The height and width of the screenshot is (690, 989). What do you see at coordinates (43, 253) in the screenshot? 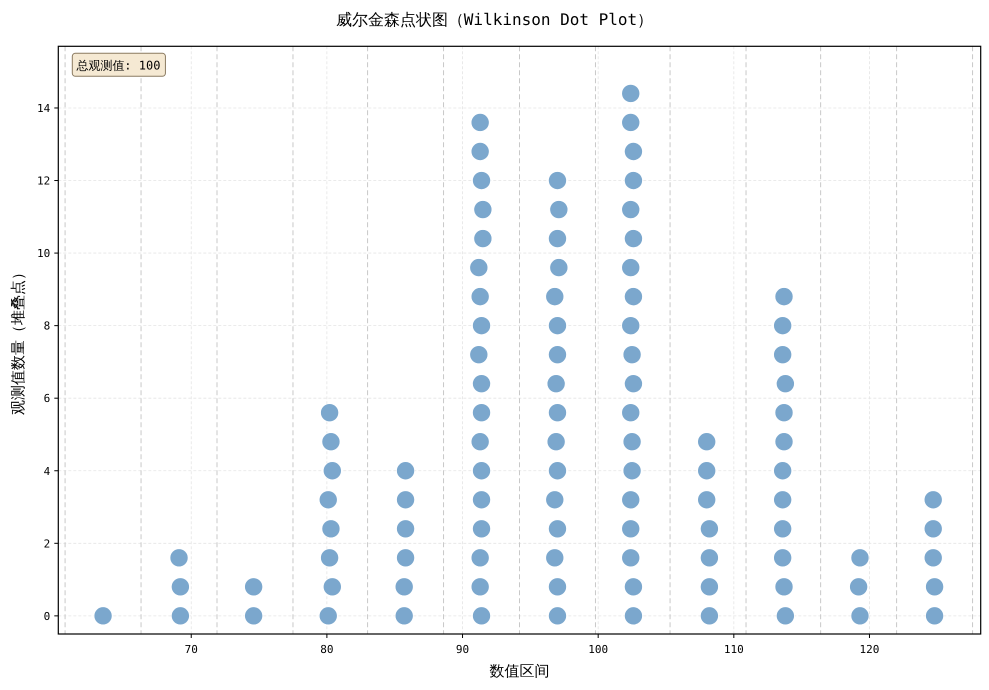
I see `y-tick-label: 10` at bounding box center [43, 253].